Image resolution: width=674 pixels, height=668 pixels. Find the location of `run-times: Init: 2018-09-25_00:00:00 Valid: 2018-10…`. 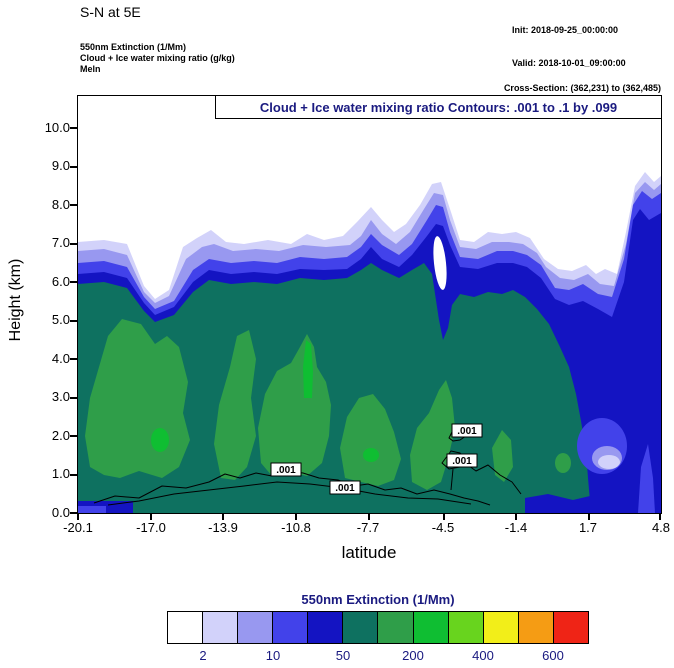

run-times: Init: 2018-09-25_00:00:00 Valid: 2018-10… is located at coordinates (569, 47).